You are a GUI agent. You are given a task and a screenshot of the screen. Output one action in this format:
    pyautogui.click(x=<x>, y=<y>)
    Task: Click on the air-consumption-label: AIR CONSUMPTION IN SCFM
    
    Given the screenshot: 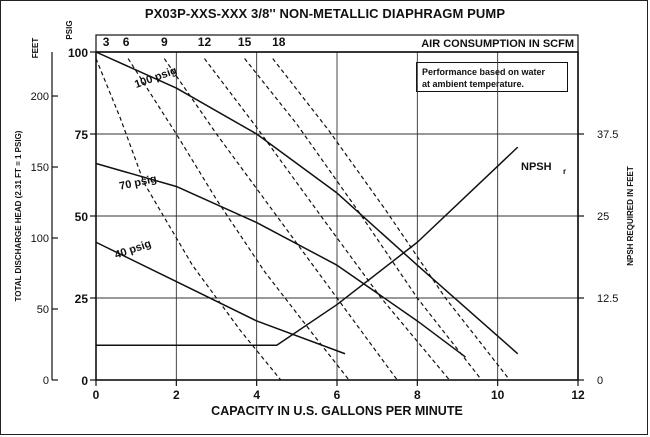 What is the action you would take?
    pyautogui.click(x=497, y=44)
    